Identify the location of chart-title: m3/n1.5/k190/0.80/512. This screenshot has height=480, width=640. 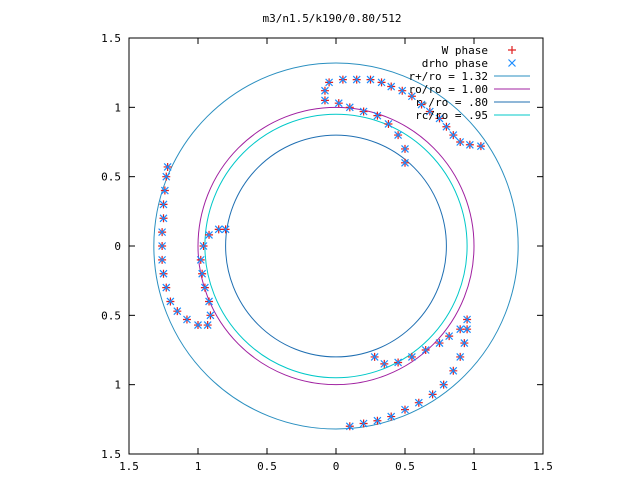
(331, 18).